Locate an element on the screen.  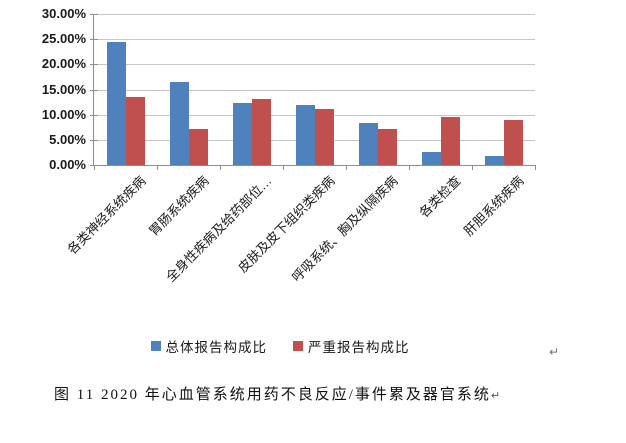
y-axis-label: 25.00% is located at coordinates (63, 38).